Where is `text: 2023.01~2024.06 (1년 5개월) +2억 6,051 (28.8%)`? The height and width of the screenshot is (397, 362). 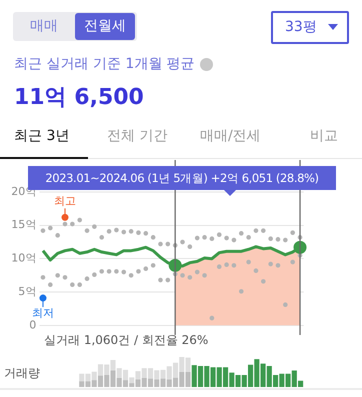 text: 2023.01~2024.06 (1년 5개월) +2억 6,051 (28.8%) is located at coordinates (182, 178).